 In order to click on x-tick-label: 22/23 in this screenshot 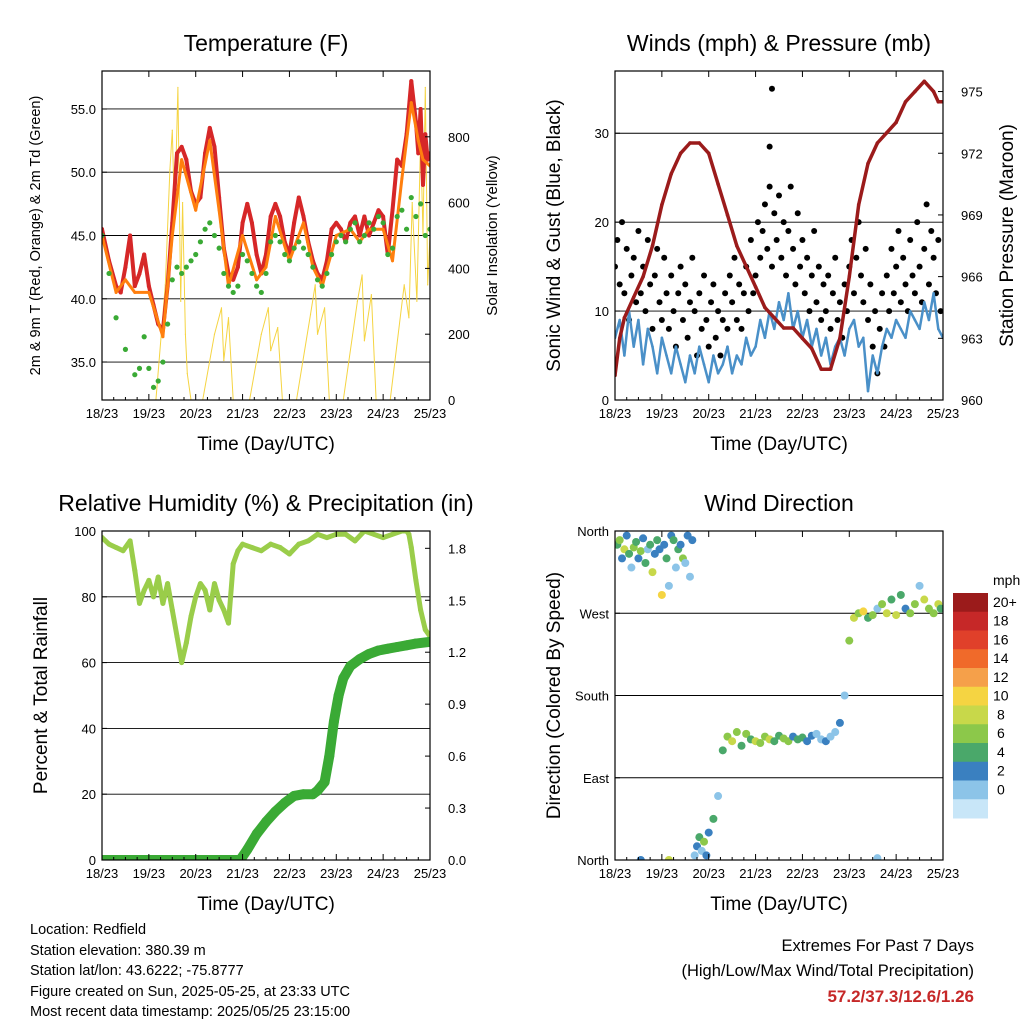, I will do `click(289, 873)`.